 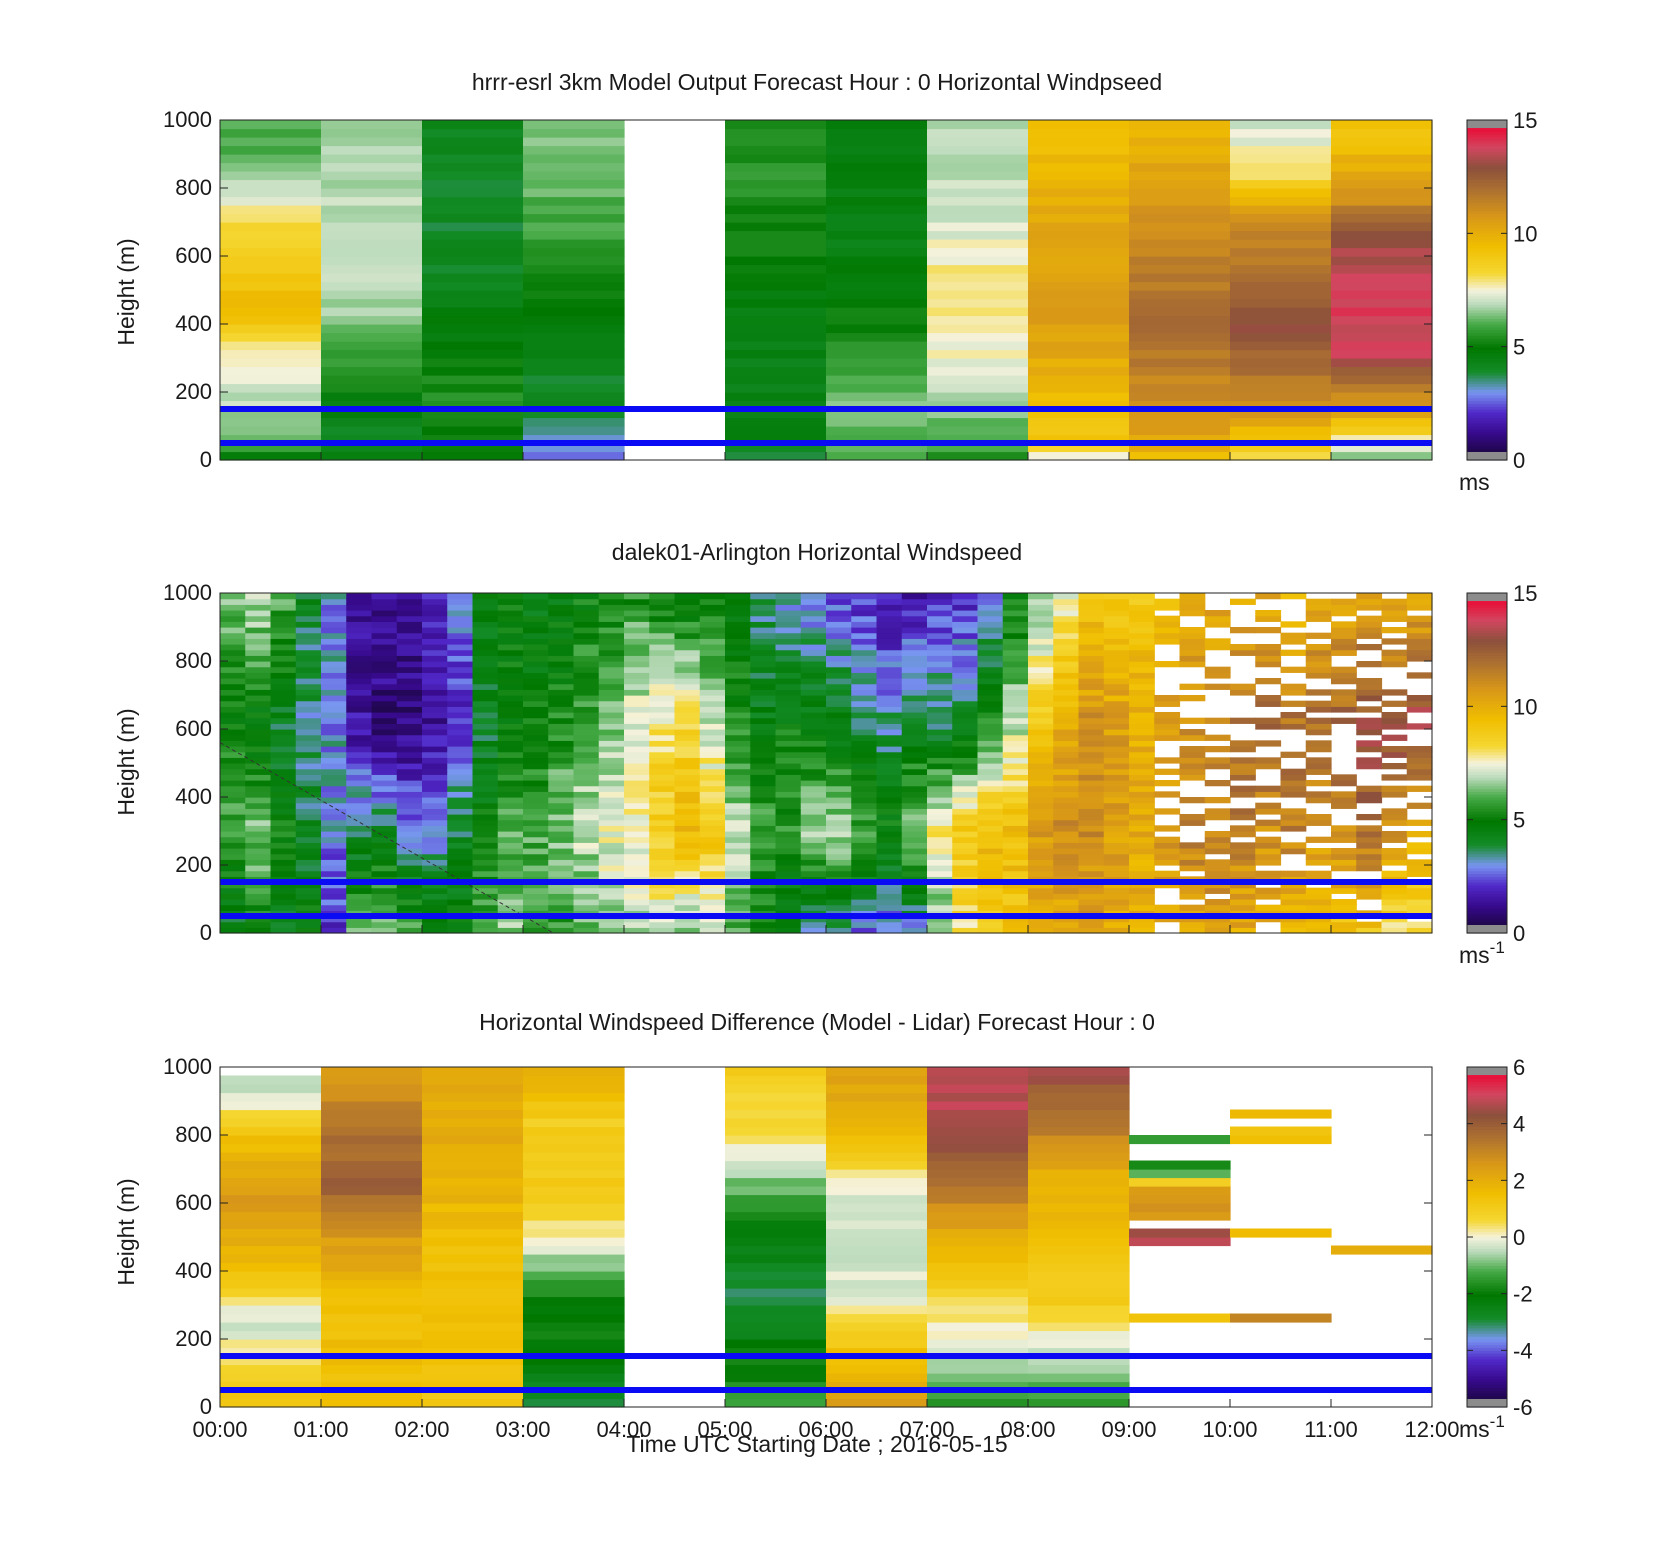 What do you see at coordinates (1487, 1071) in the screenshot?
I see `colorbar-cap-top` at bounding box center [1487, 1071].